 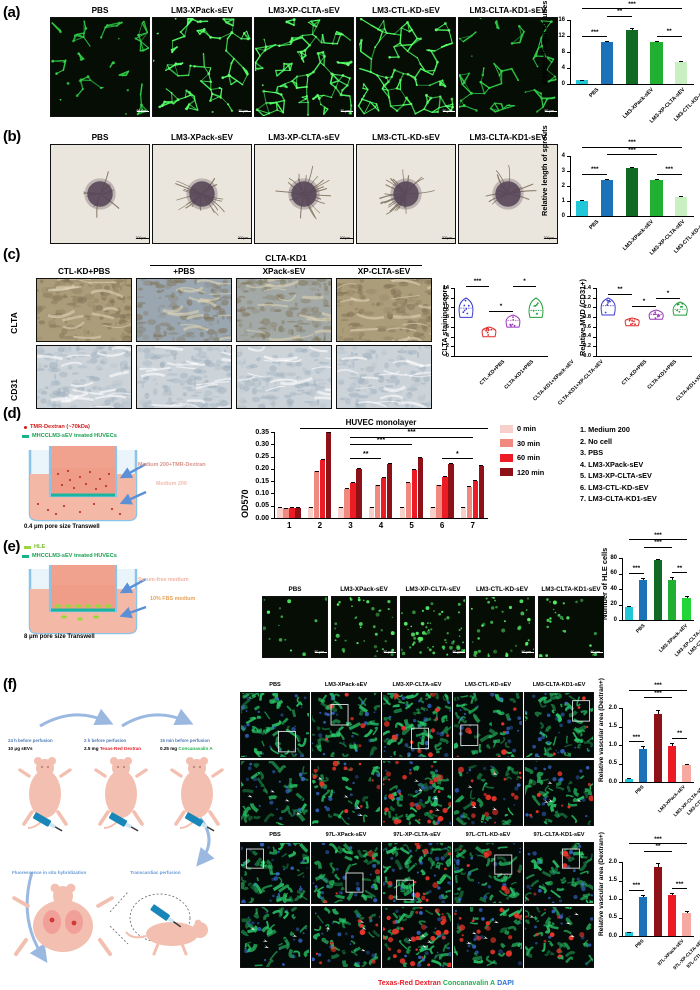 I want to click on y-tick-label: 4, so click(x=563, y=67).